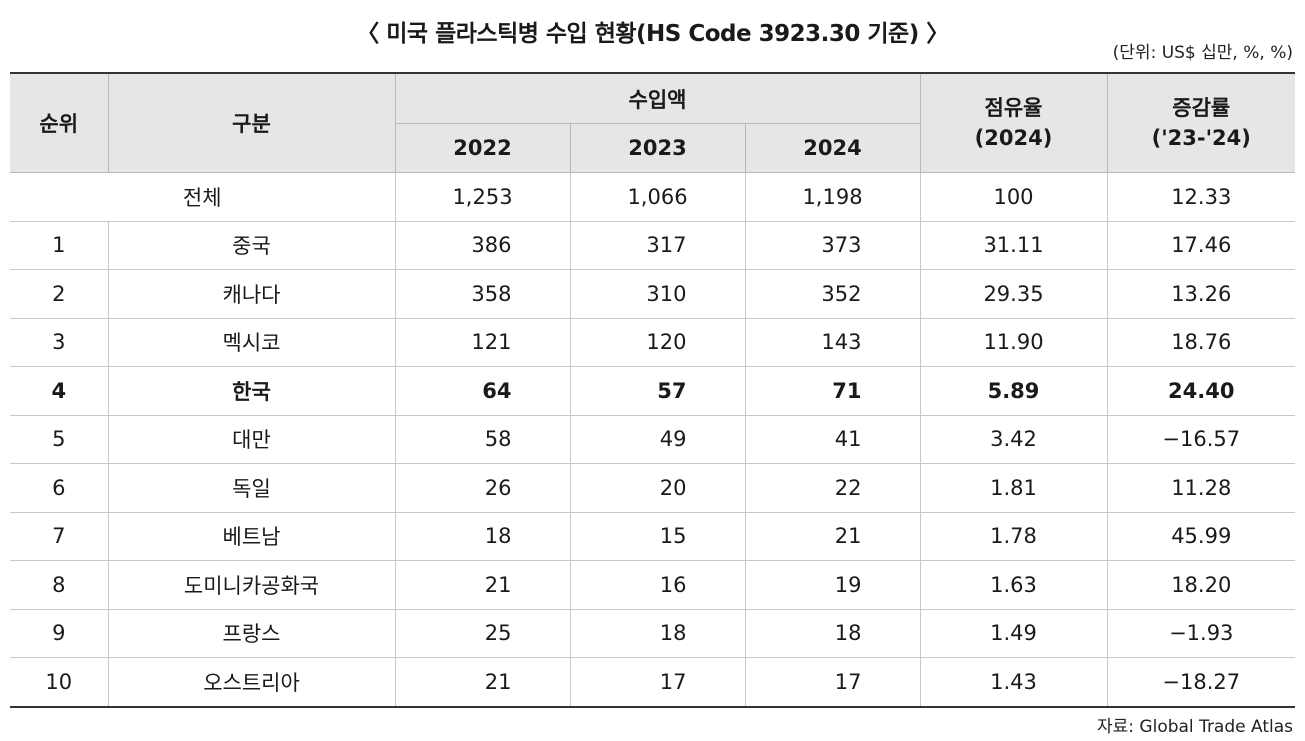  I want to click on table-row-total: 전체 1,253 1,066 1,198 100 12.33, so click(652, 197).